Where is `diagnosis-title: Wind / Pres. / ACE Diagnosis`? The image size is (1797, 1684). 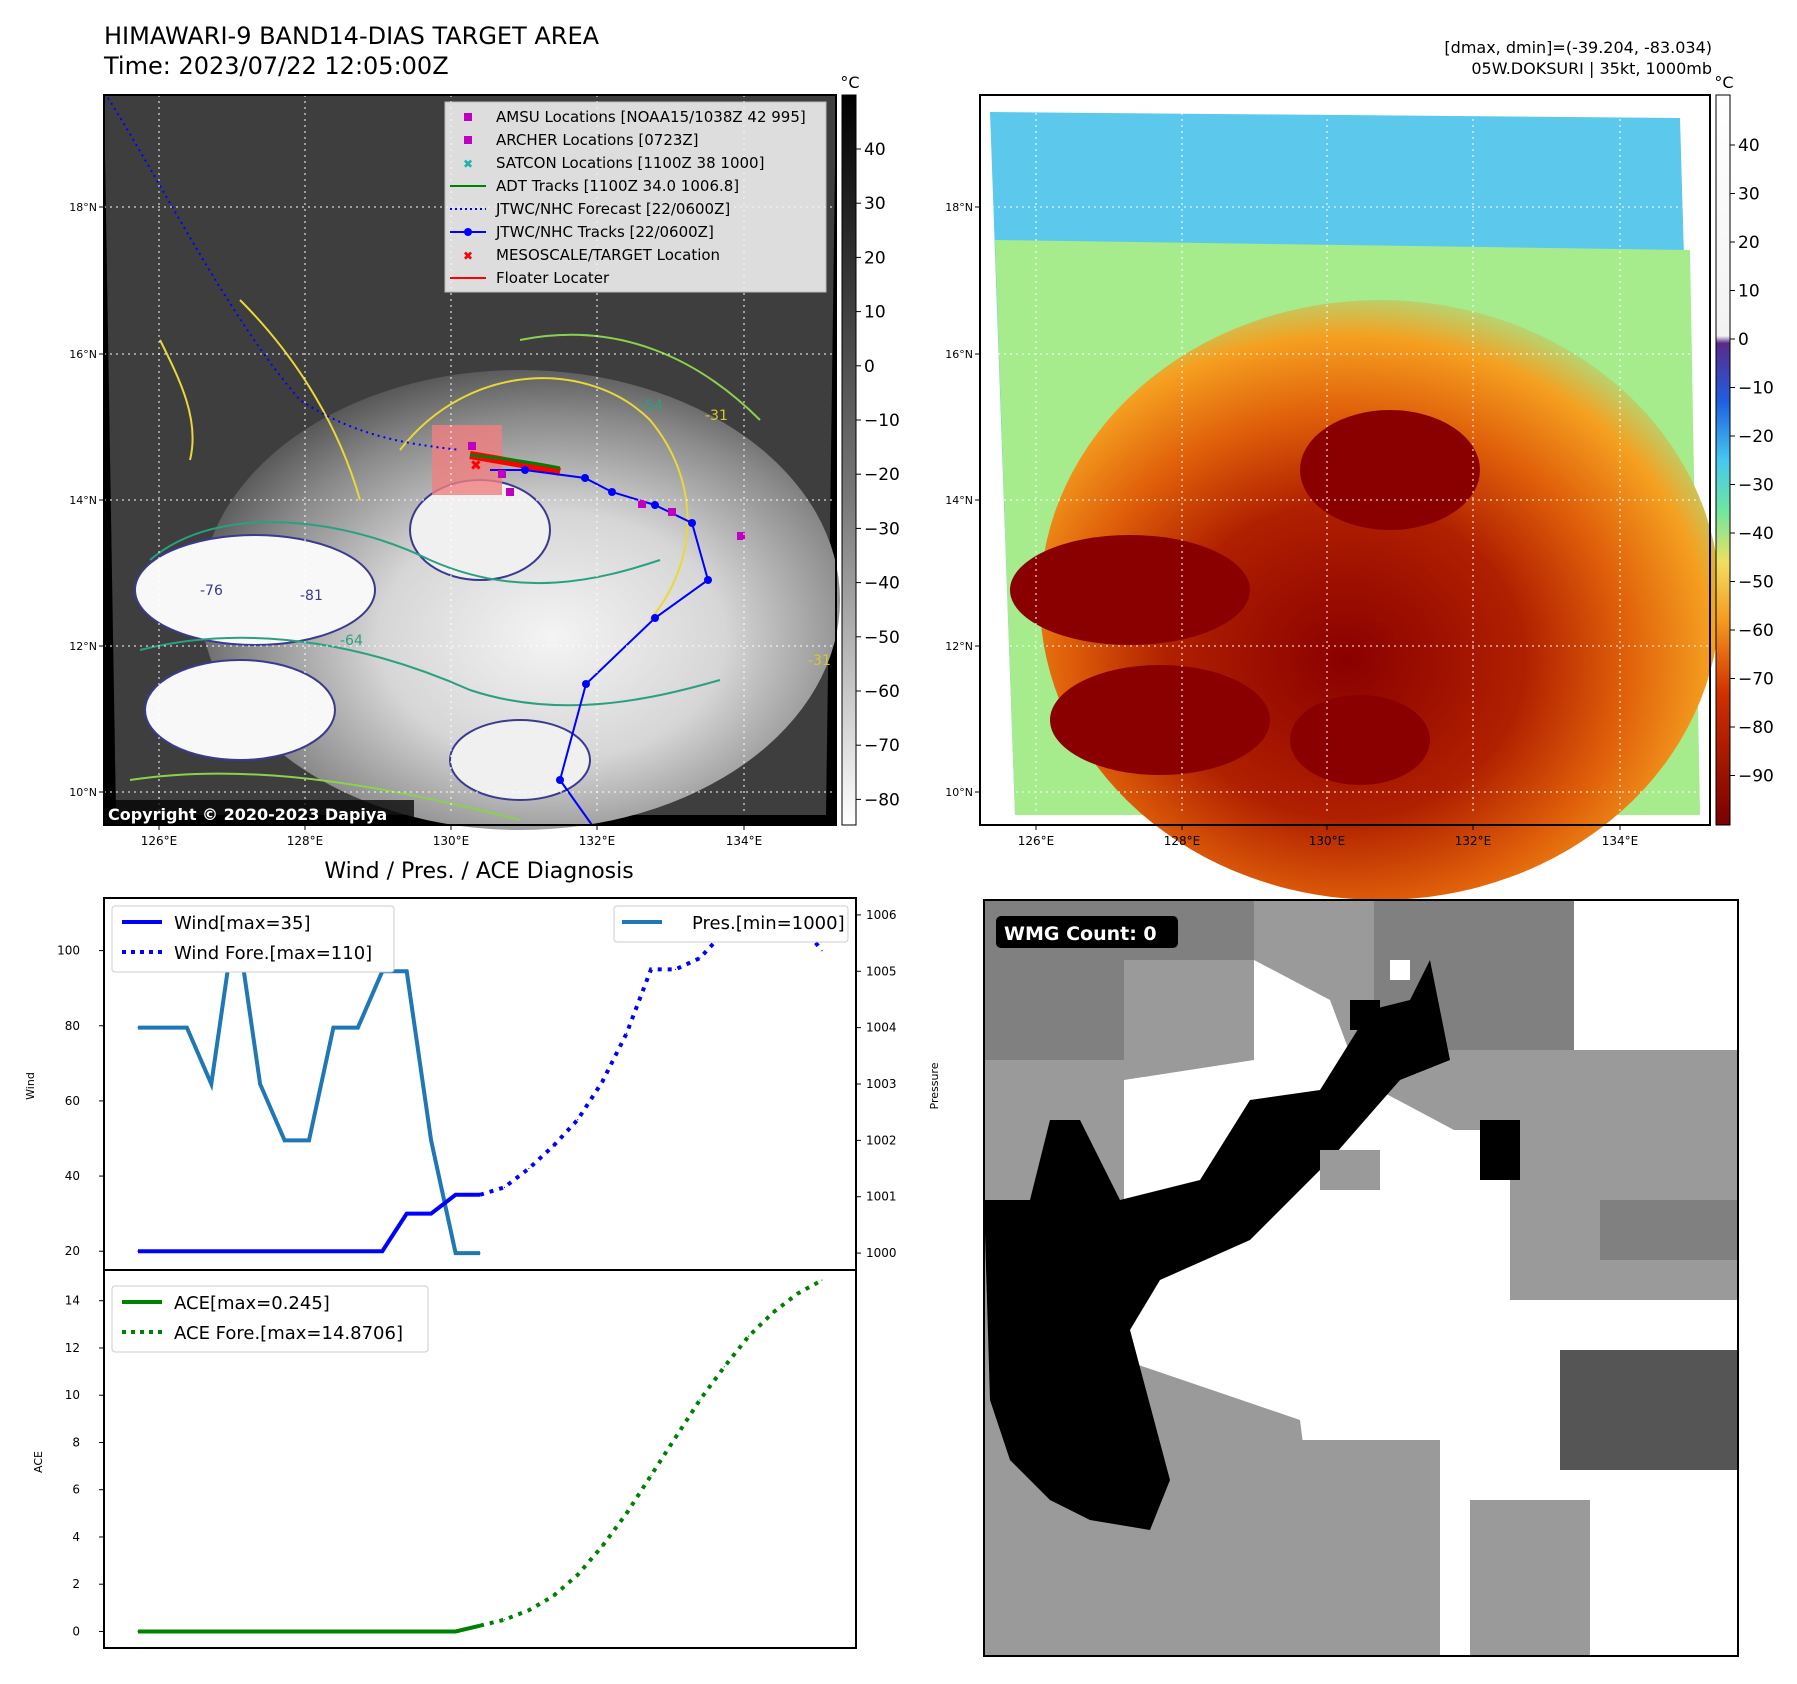 diagnosis-title: Wind / Pres. / ACE Diagnosis is located at coordinates (478, 871).